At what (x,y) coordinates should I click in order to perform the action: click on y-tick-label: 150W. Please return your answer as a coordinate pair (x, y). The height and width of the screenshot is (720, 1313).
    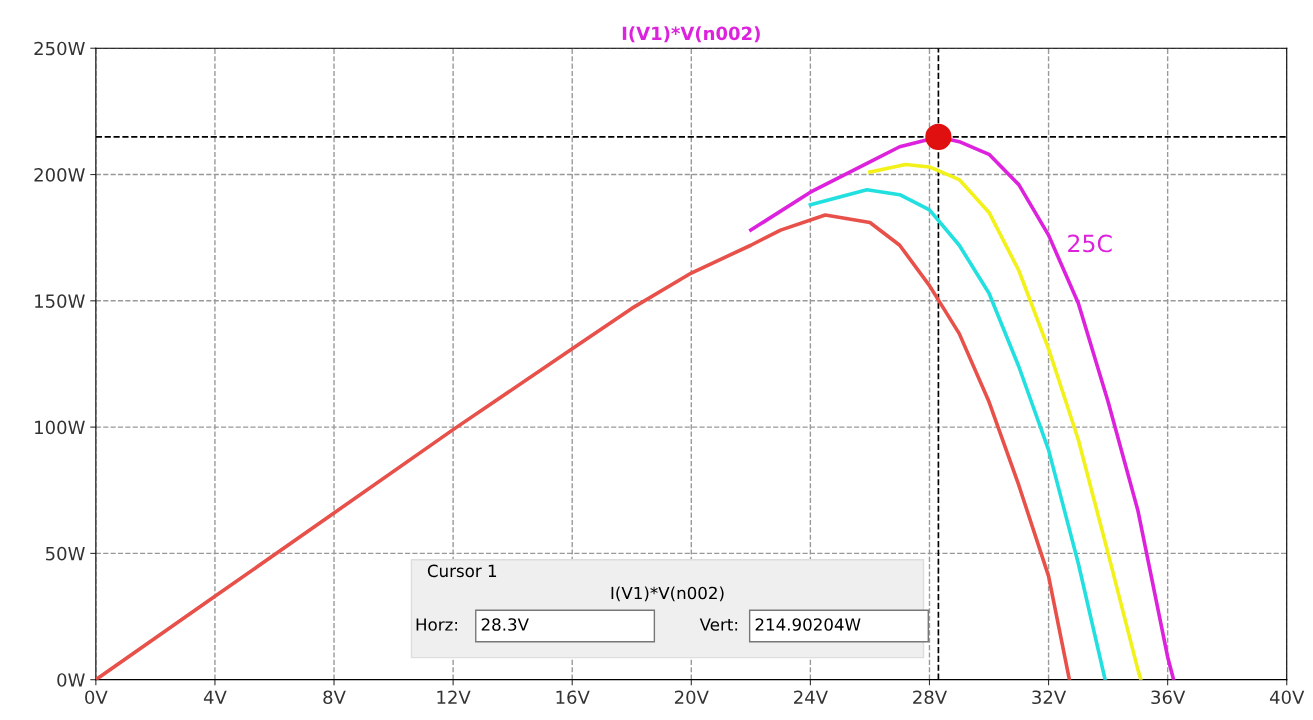
    Looking at the image, I should click on (60, 301).